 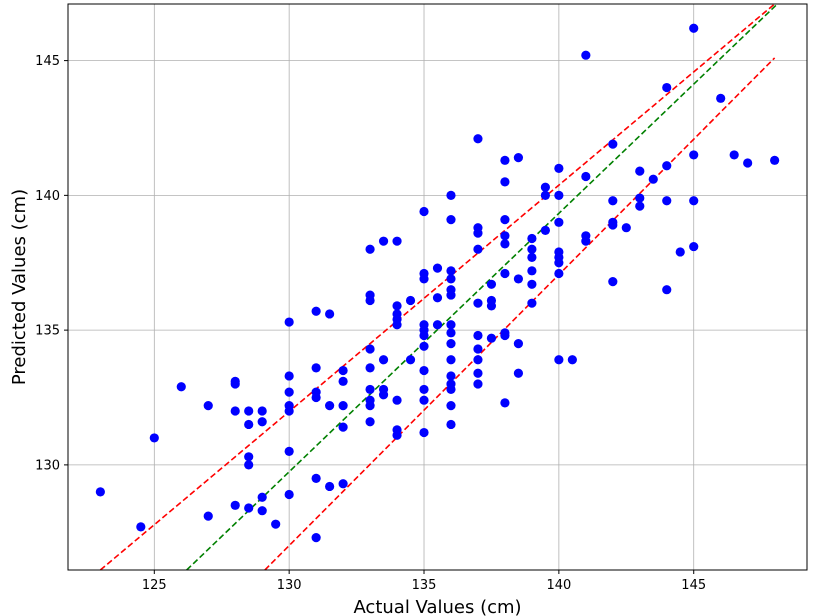 I want to click on x-axis-label: Actual Values (cm), so click(x=437, y=606).